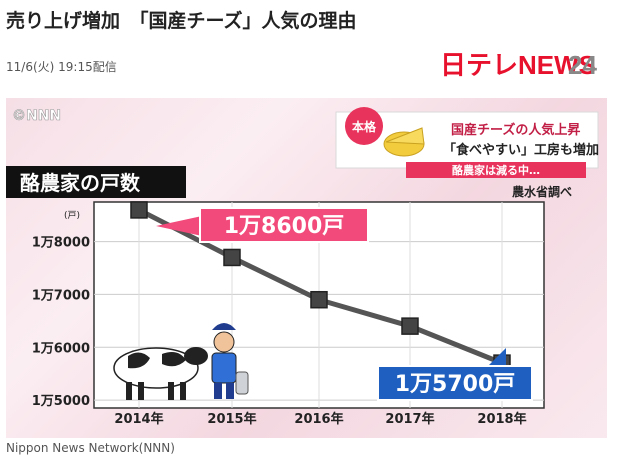  I want to click on x-tick-label: 2018年, so click(501, 419).